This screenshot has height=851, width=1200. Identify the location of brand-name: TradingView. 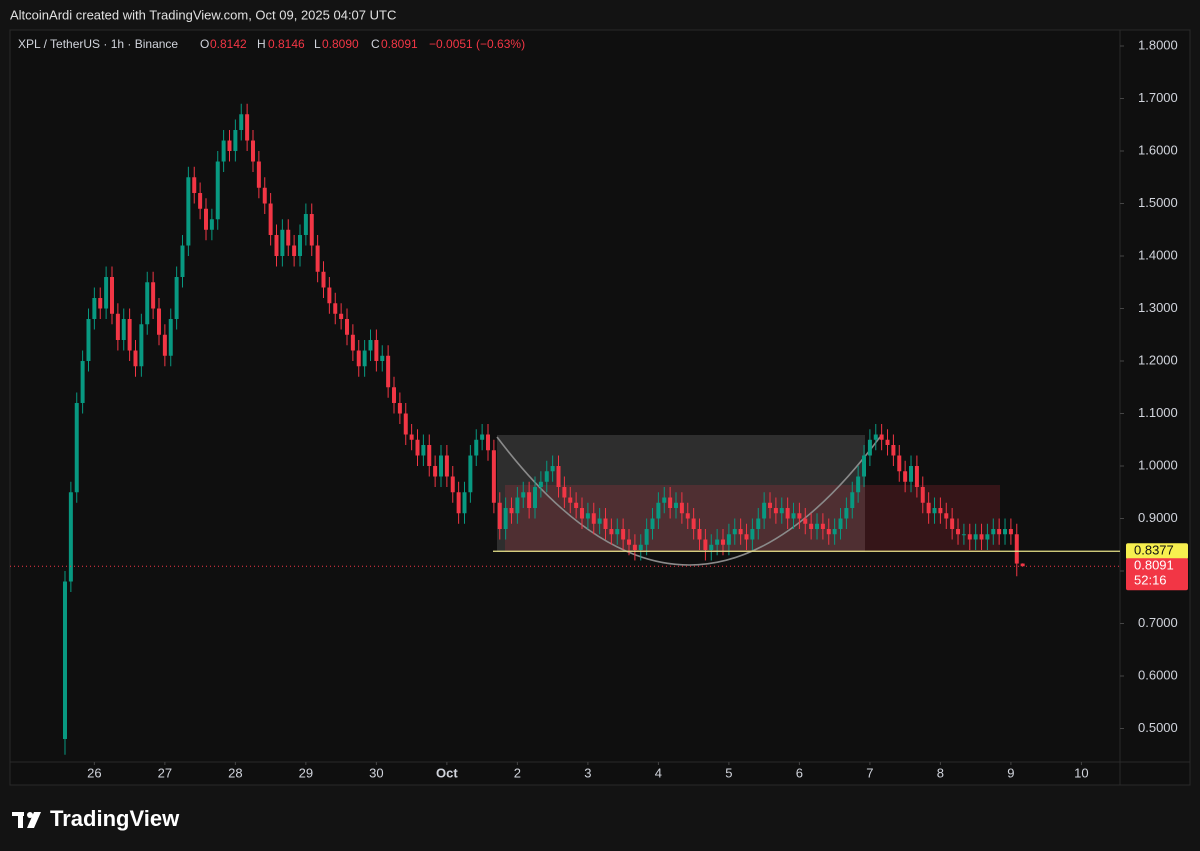
(115, 818).